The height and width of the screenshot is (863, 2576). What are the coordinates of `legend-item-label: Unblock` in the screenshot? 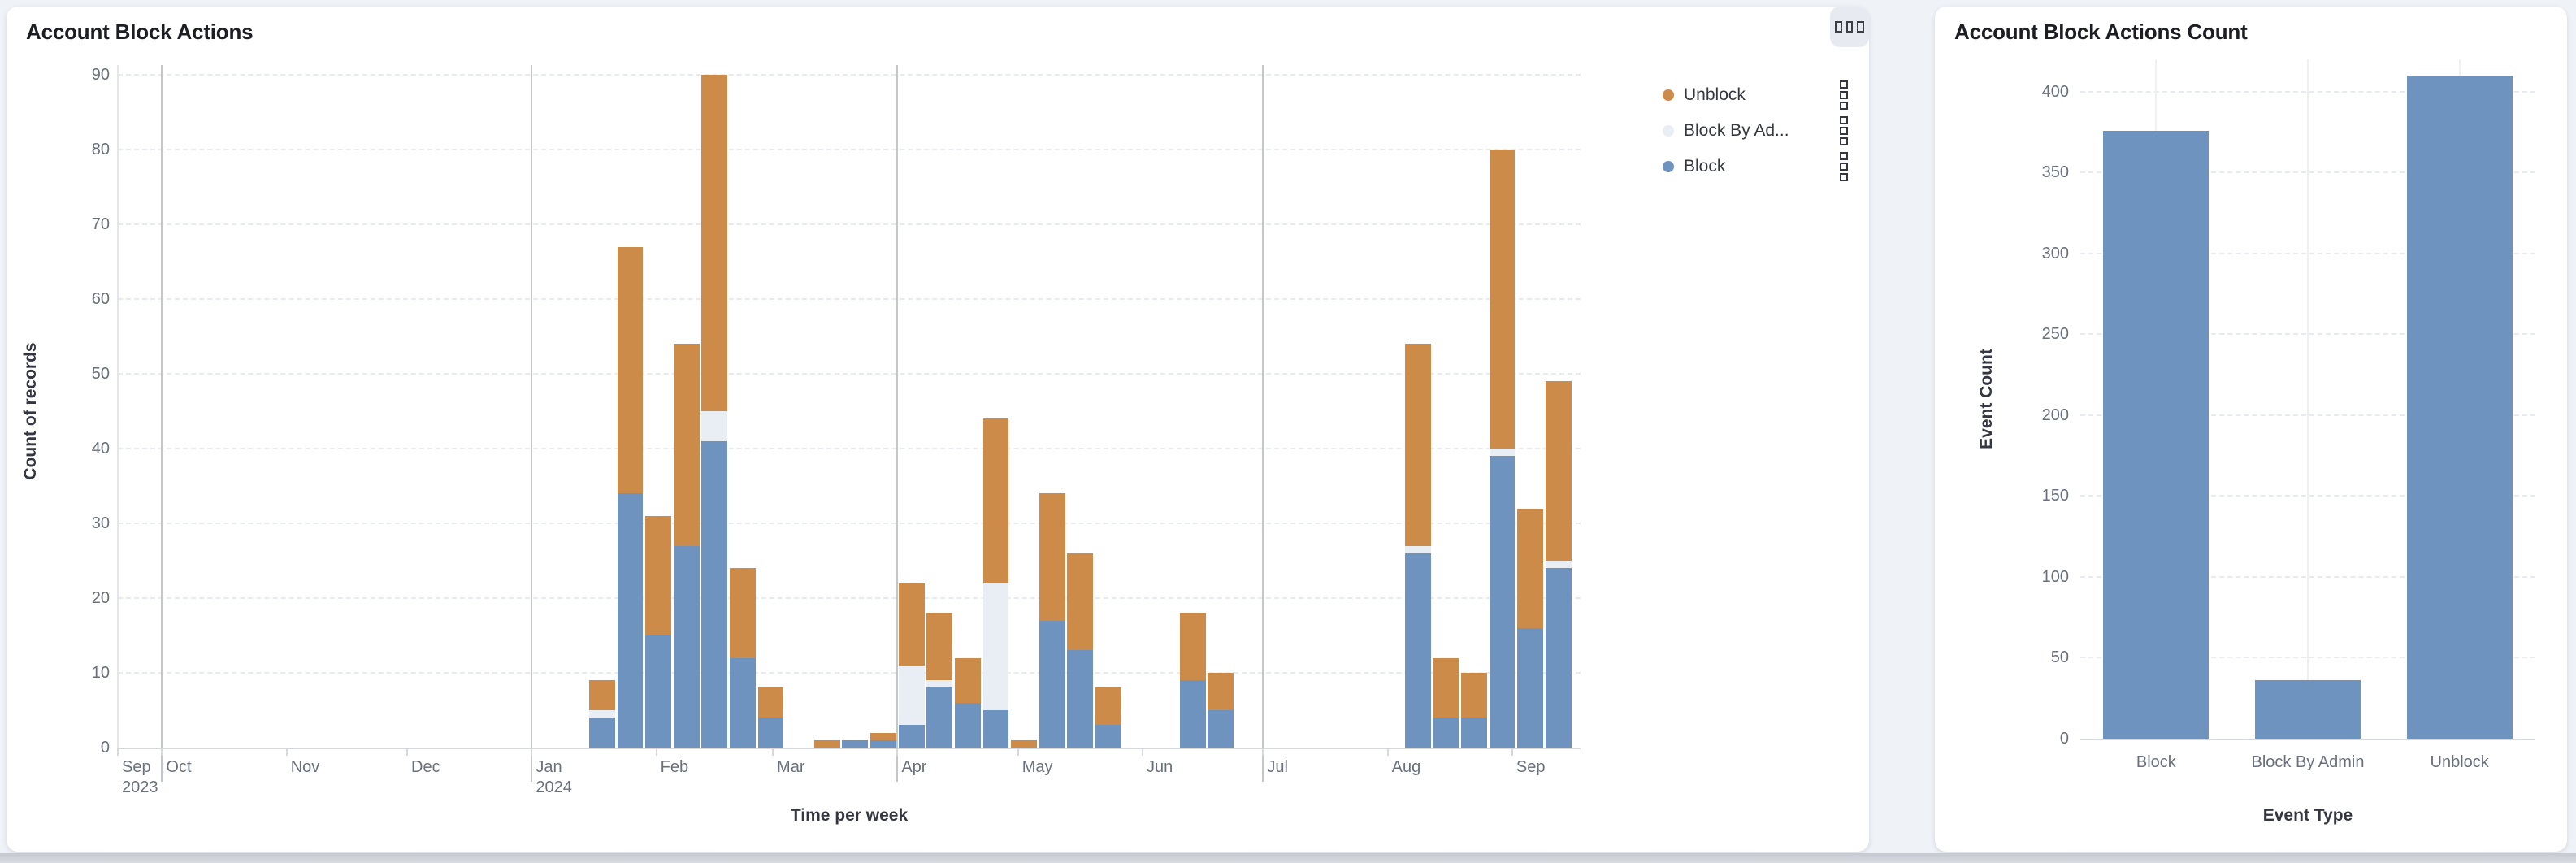 It's located at (1715, 94).